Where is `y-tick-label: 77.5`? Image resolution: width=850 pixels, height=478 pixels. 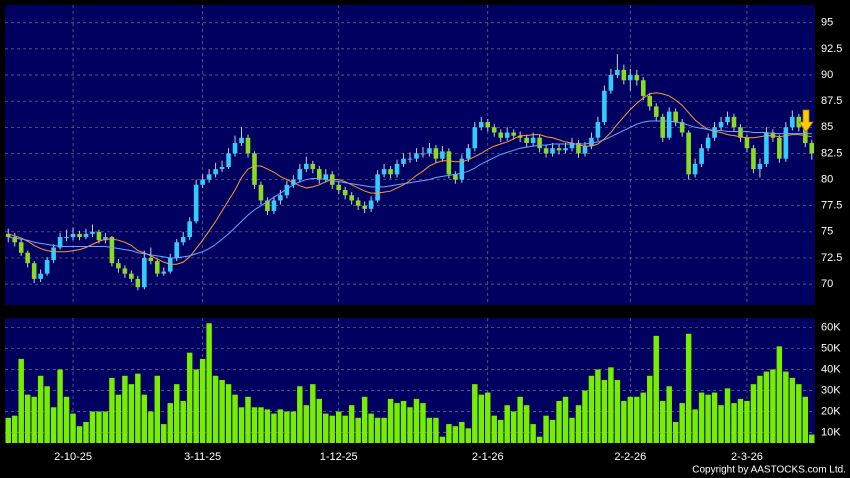
y-tick-label: 77.5 is located at coordinates (831, 206).